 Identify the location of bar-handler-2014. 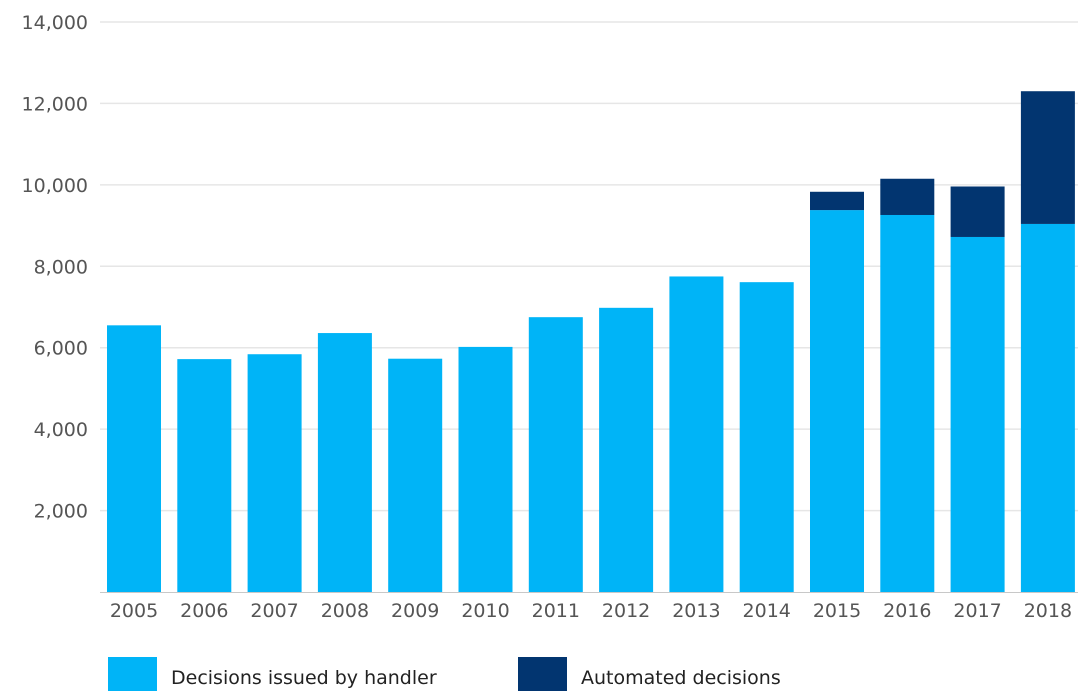
(766, 437).